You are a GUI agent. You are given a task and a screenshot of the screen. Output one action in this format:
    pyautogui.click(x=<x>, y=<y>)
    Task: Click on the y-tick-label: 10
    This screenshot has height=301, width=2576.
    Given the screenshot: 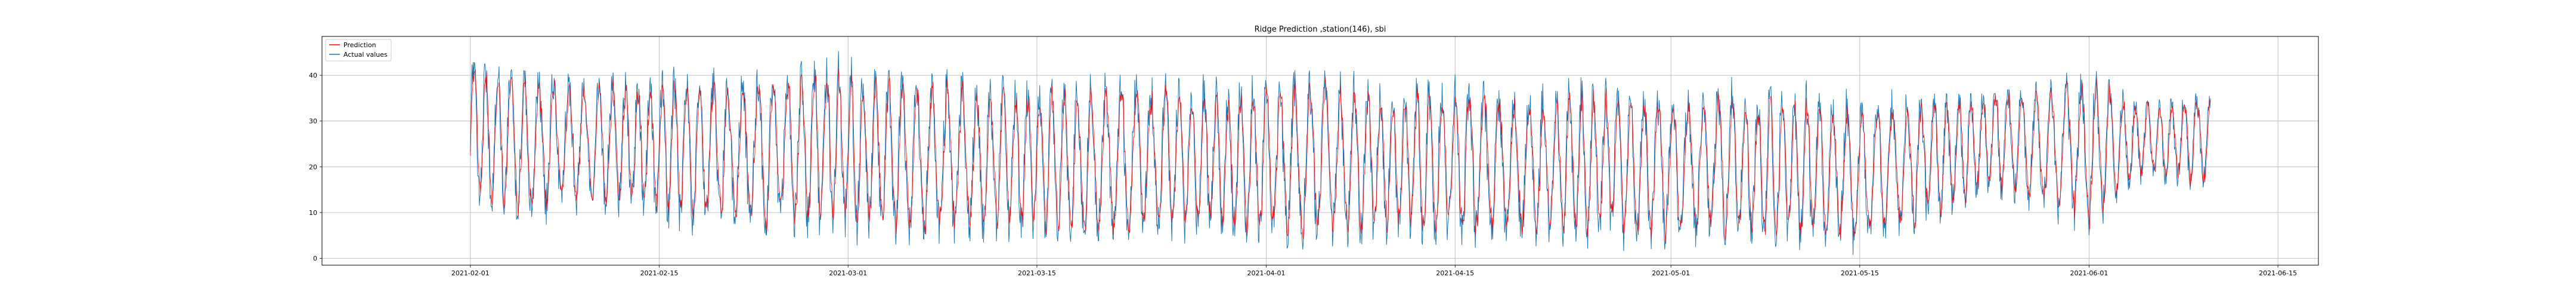 What is the action you would take?
    pyautogui.click(x=313, y=213)
    